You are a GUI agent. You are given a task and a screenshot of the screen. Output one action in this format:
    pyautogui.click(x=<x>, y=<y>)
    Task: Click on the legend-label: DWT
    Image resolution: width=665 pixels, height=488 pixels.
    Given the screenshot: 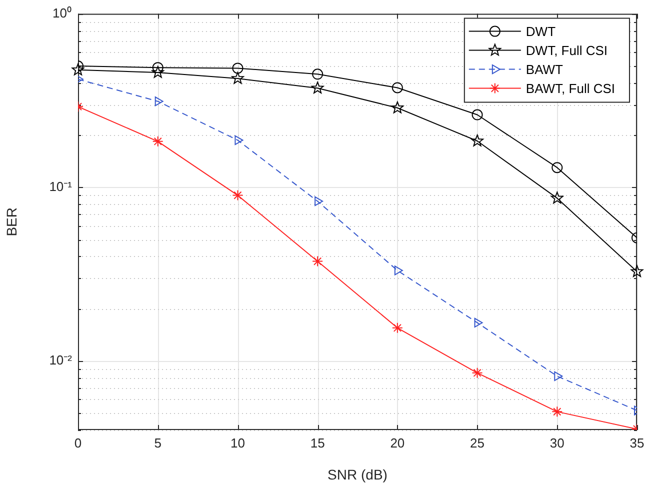 What is the action you would take?
    pyautogui.click(x=541, y=31)
    